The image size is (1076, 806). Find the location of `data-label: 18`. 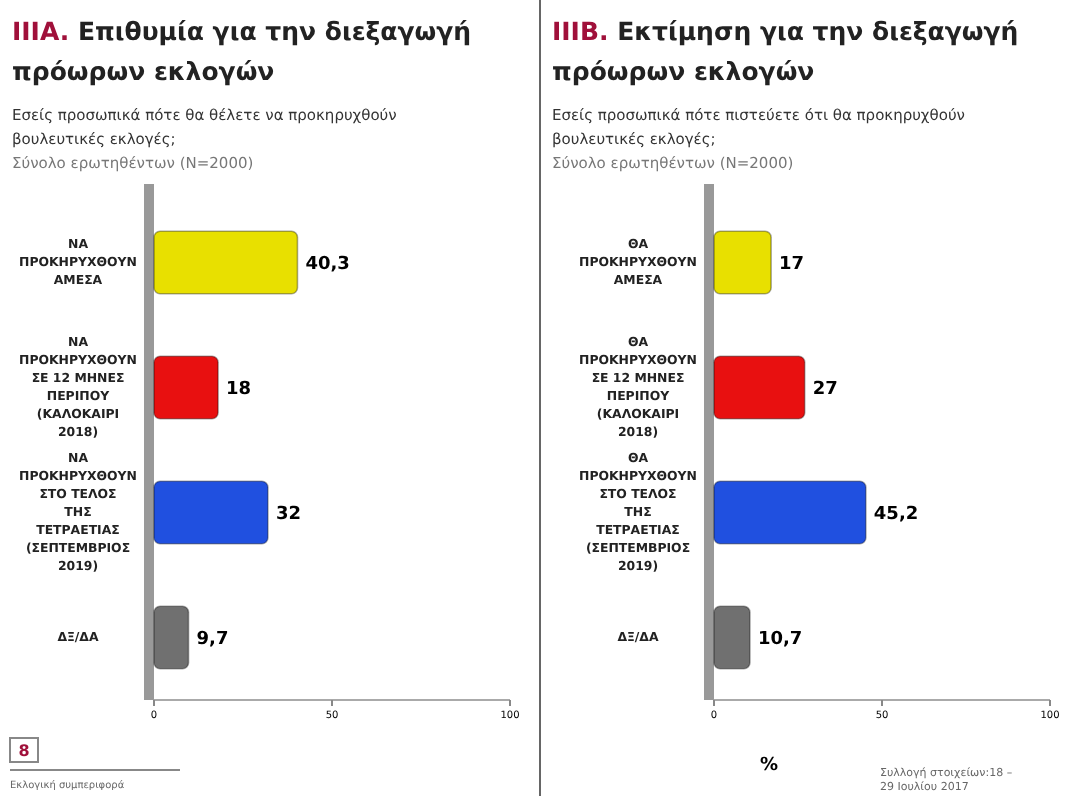

data-label: 18 is located at coordinates (239, 389).